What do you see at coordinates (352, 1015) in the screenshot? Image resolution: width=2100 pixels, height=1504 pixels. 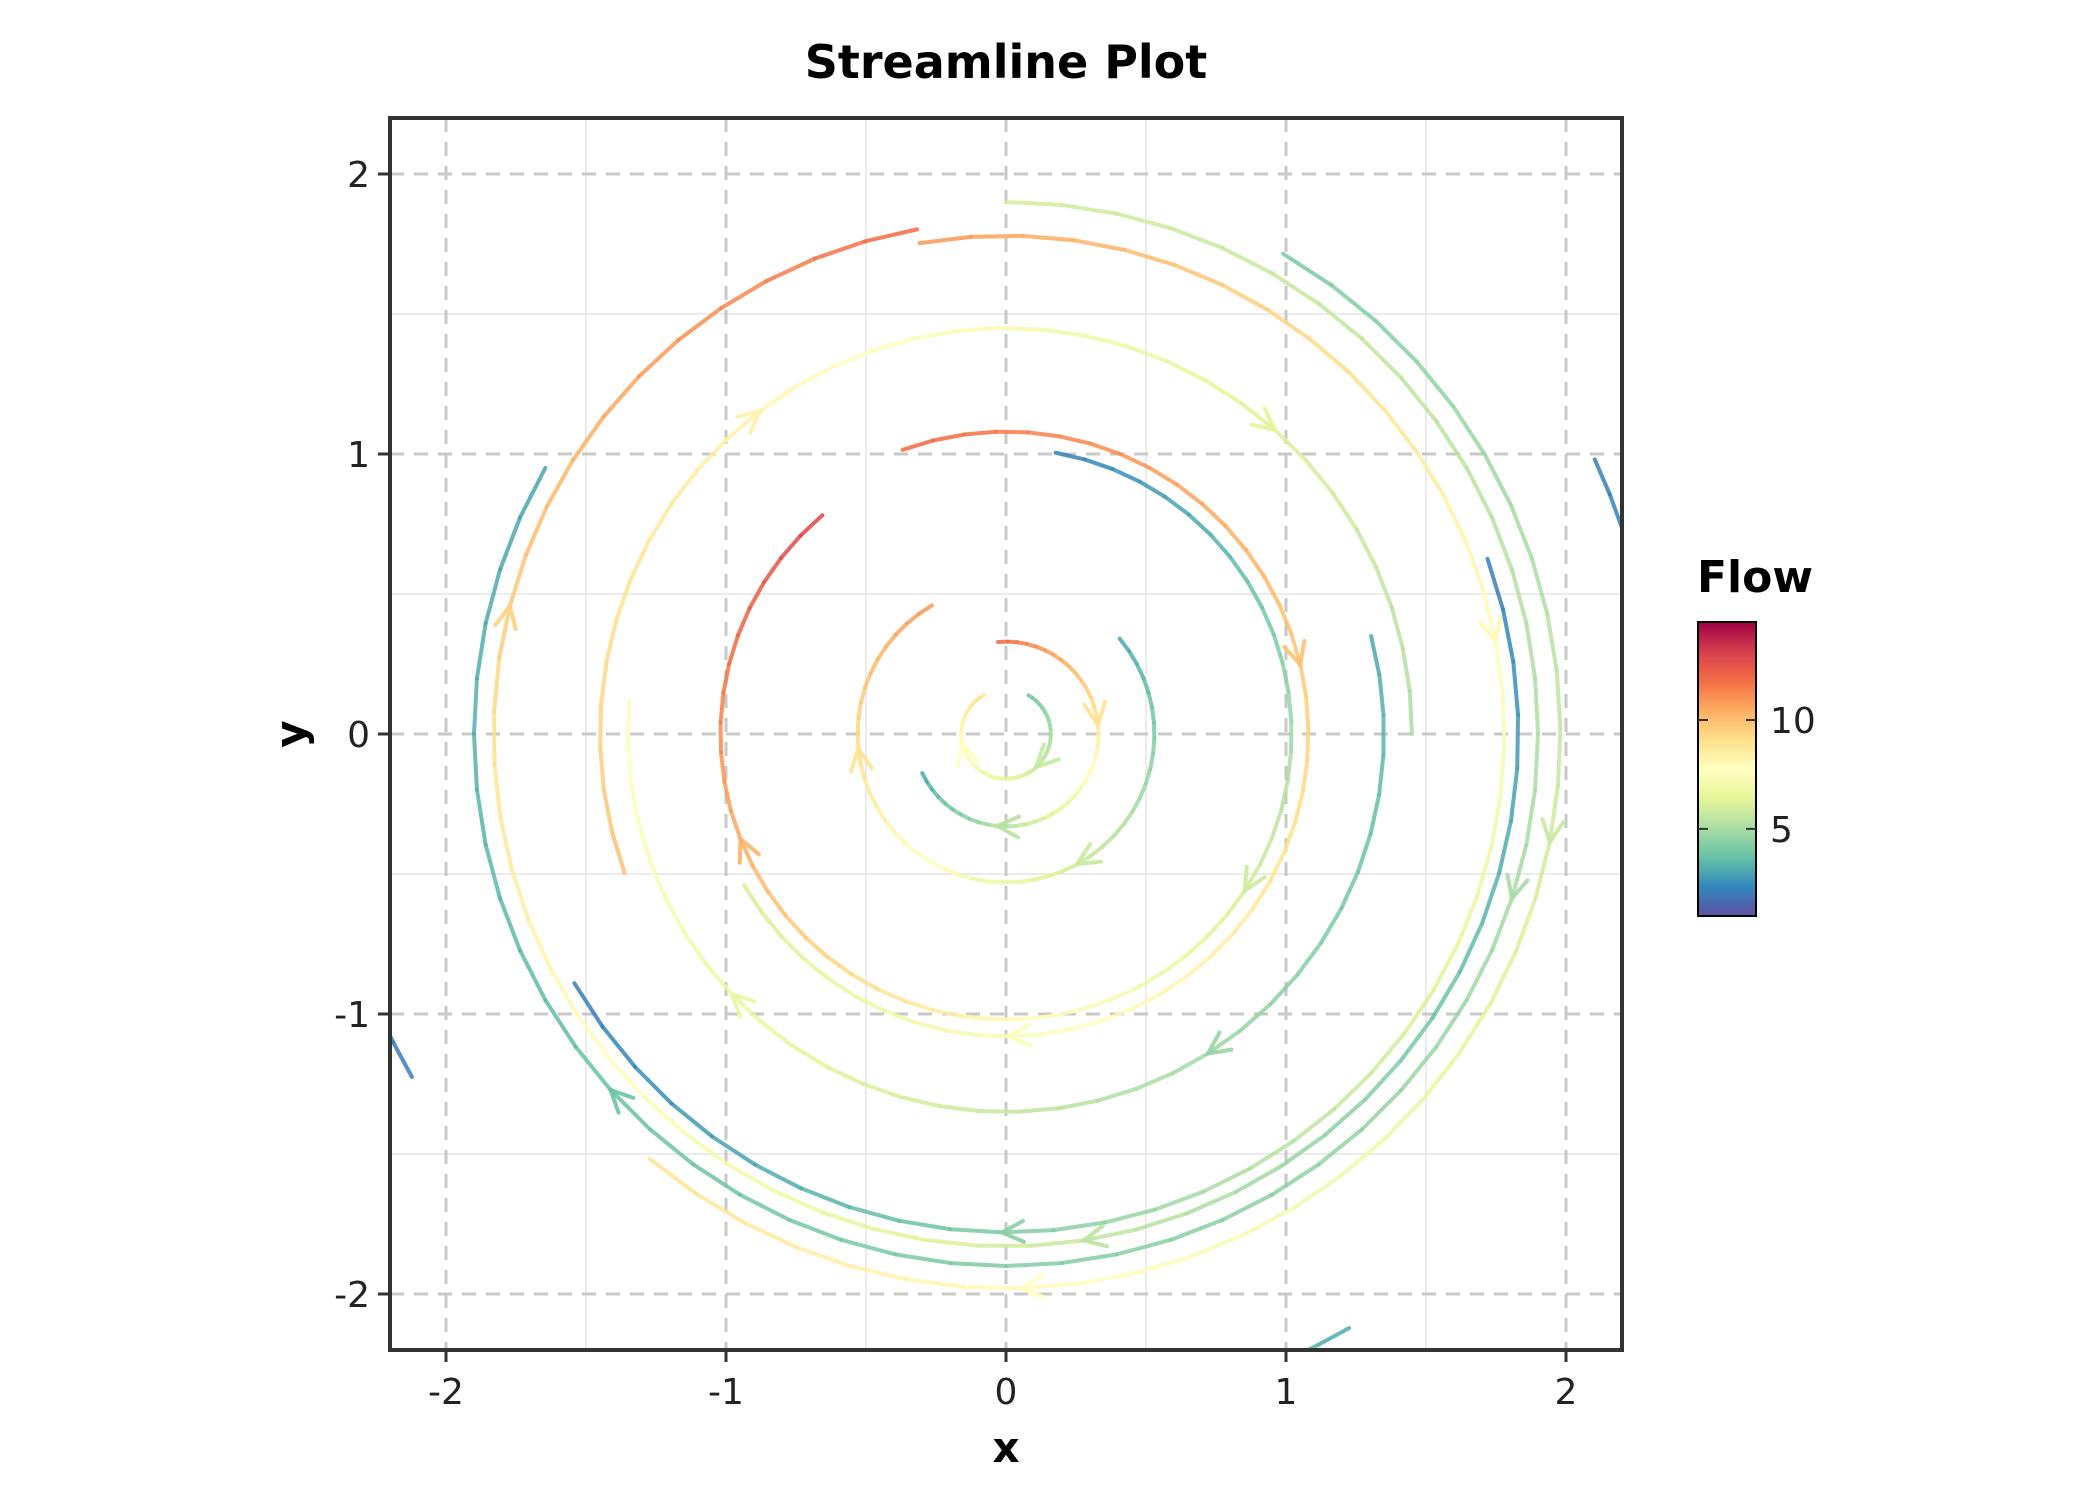 I see `y-tick-label: -1` at bounding box center [352, 1015].